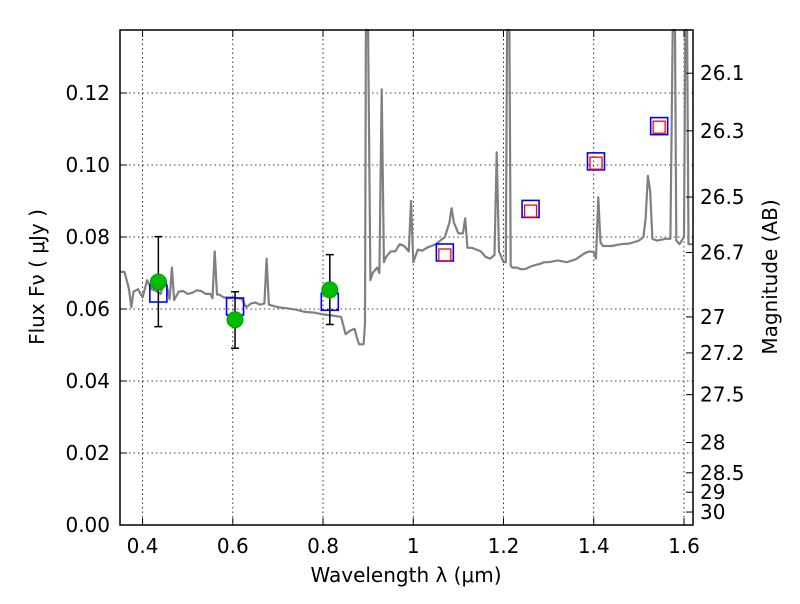  I want to click on x-tick-label: 1, so click(413, 546).